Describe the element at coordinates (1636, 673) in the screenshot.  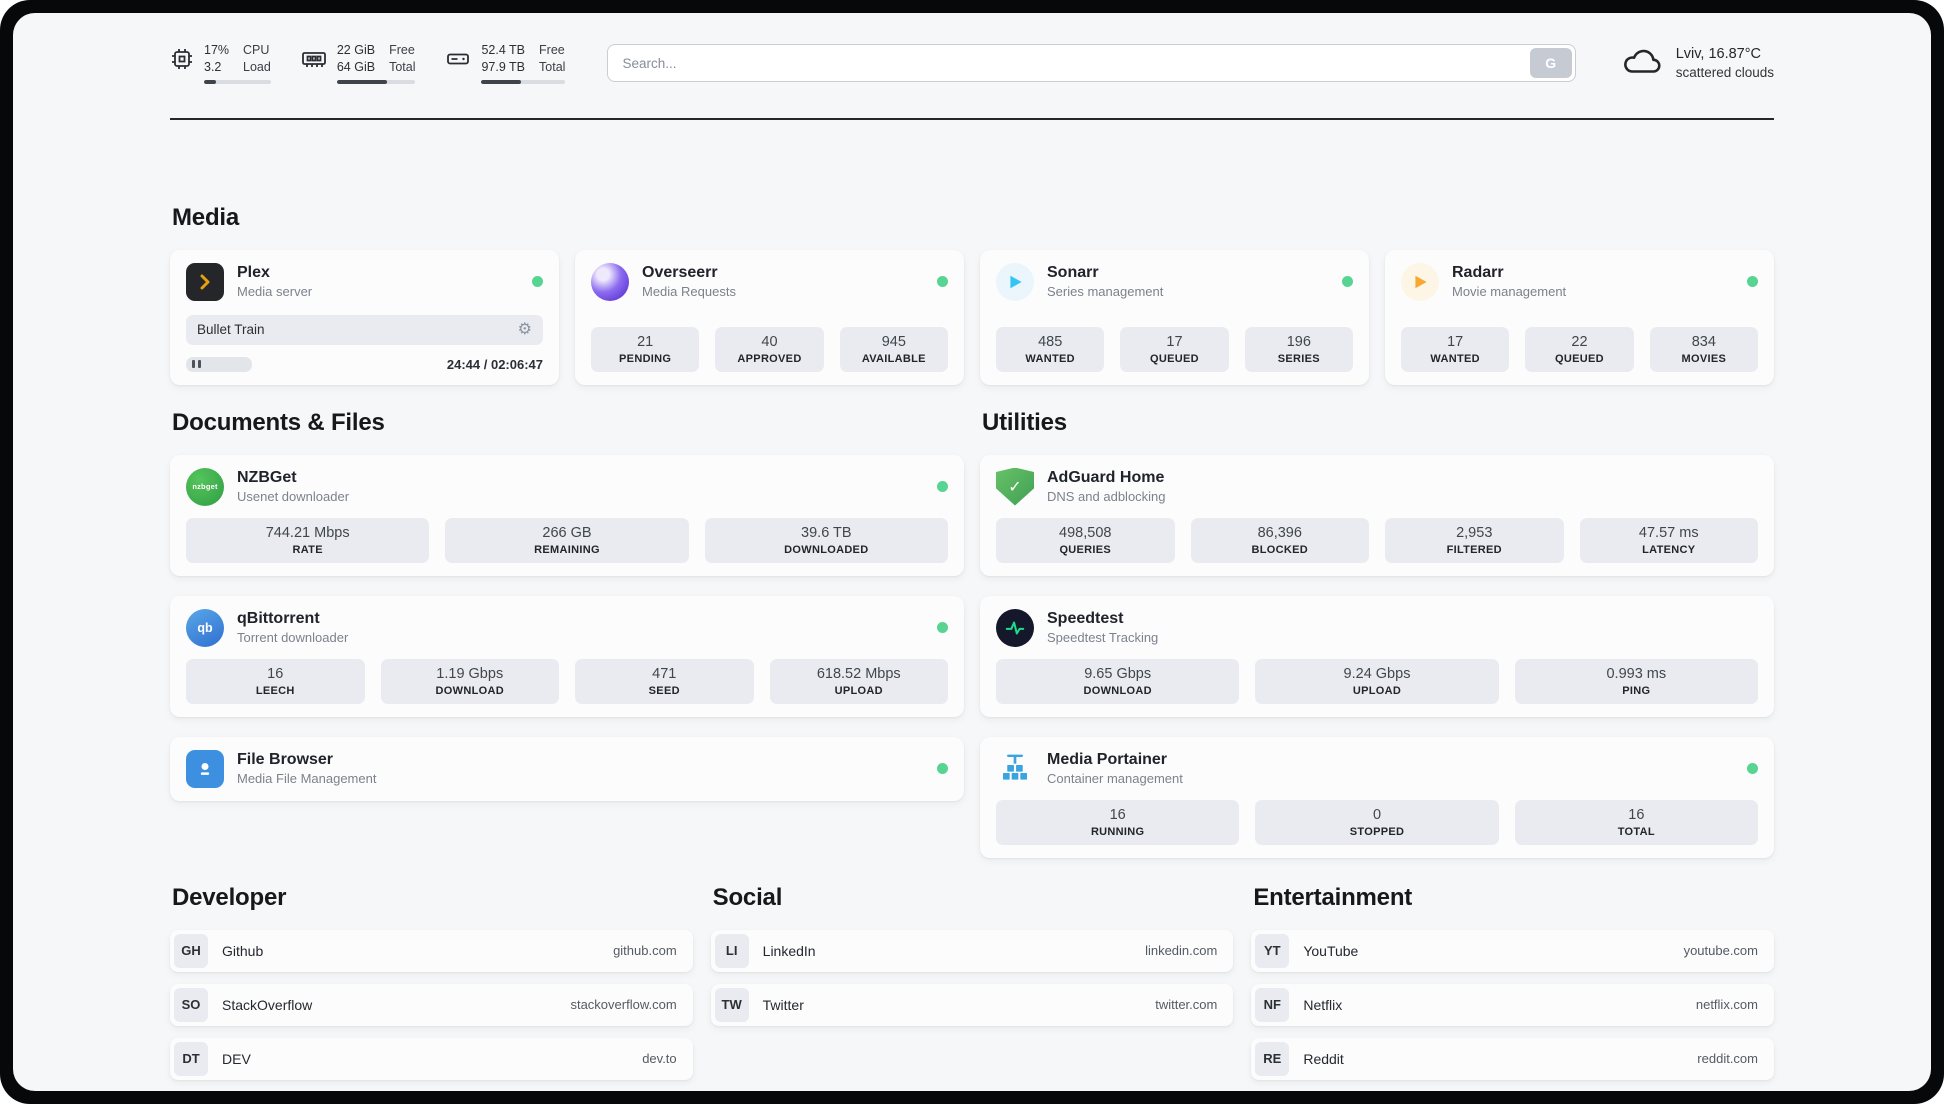
I see `stat-value: 0.993 ms` at that location.